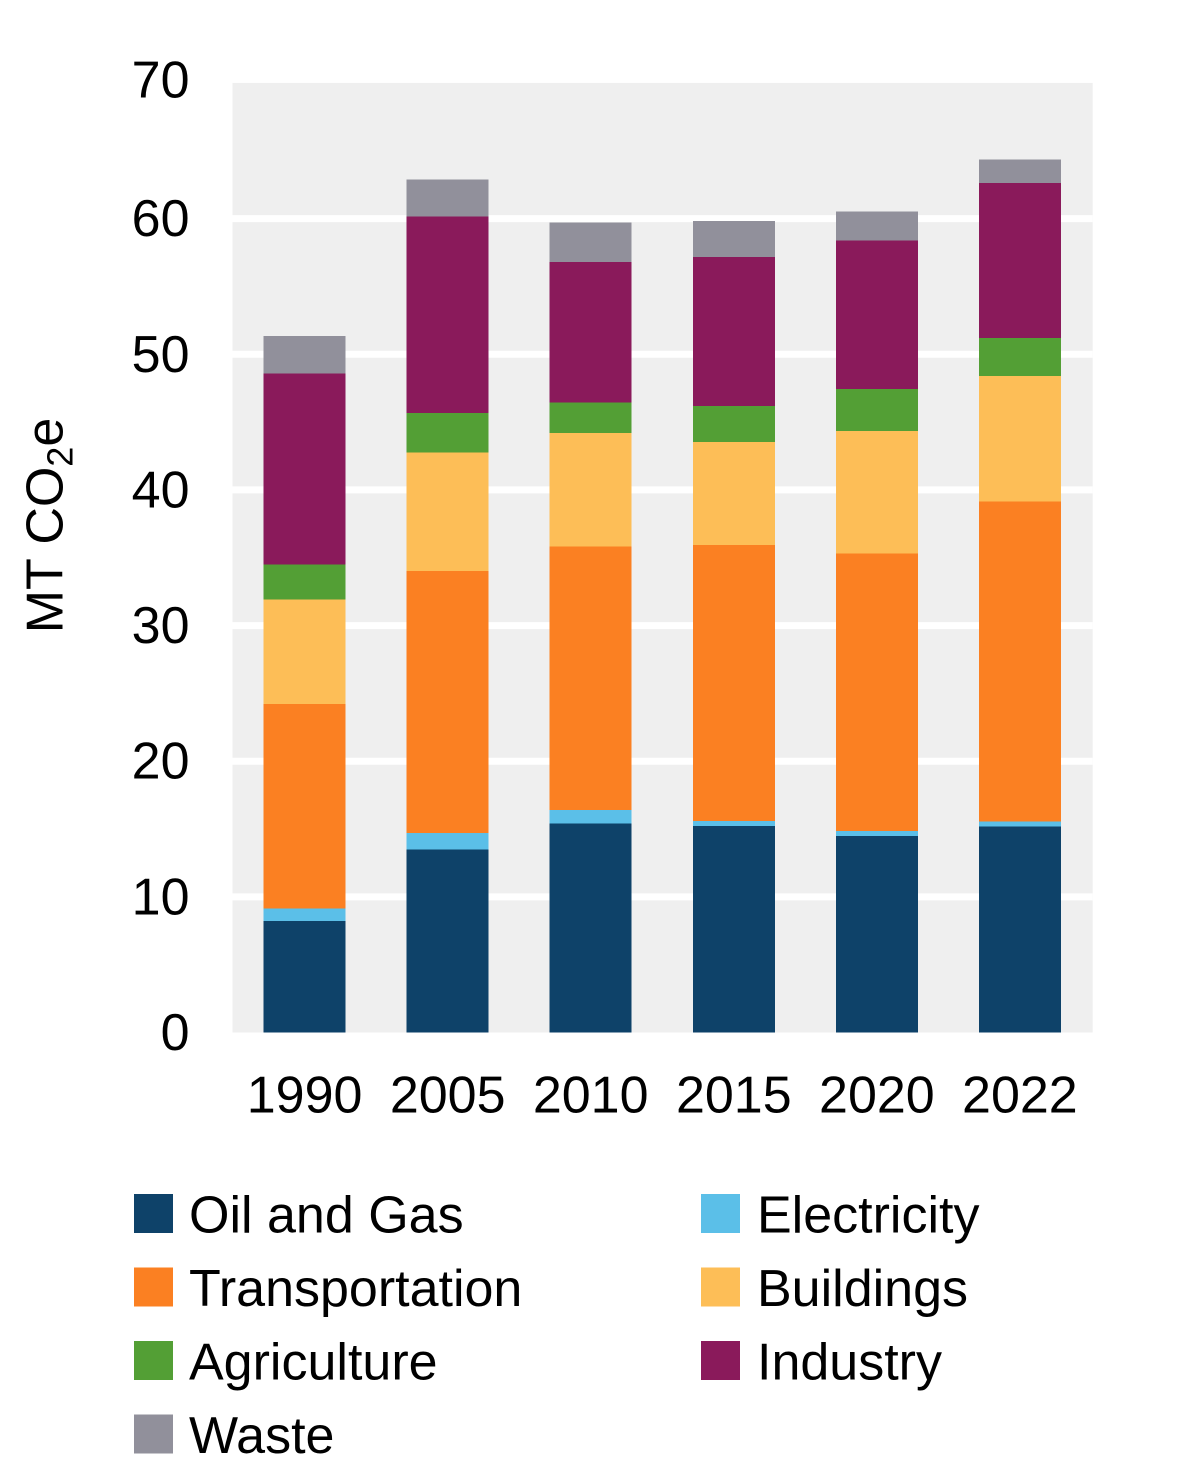  Describe the element at coordinates (1020, 1096) in the screenshot. I see `svg-text: 2022` at that location.